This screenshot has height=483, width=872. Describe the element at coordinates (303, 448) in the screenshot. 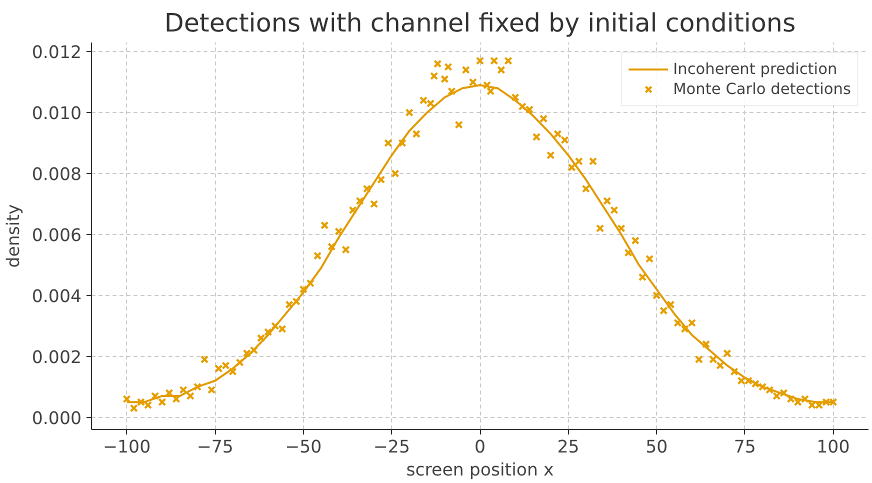

I see `x-tick-label: −50` at that location.